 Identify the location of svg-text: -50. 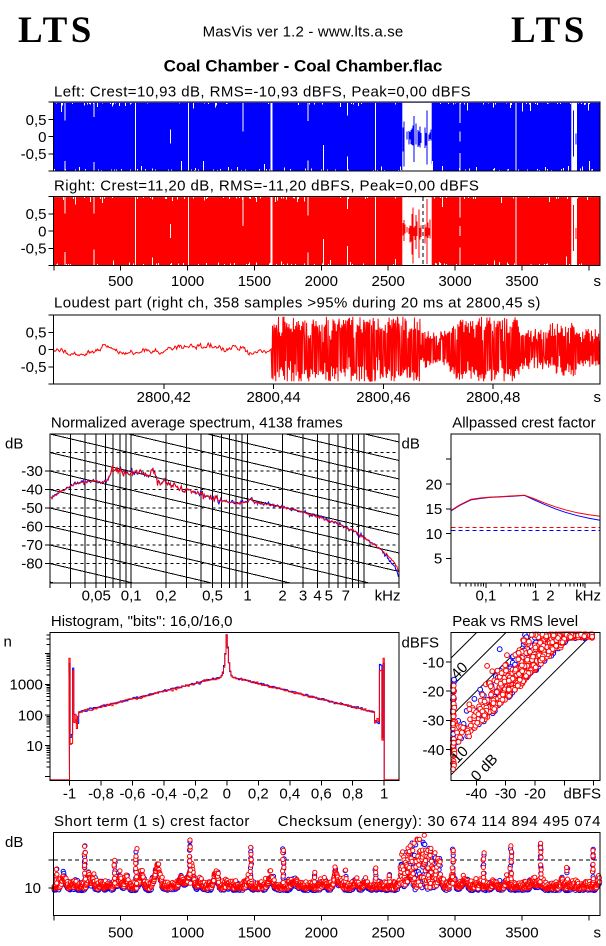
(32, 508).